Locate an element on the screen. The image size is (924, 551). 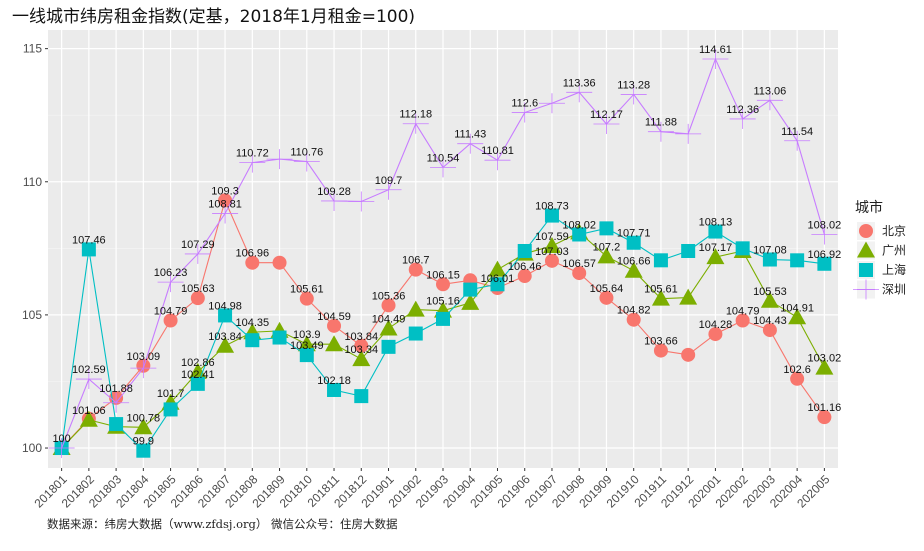
data-label: 104.35 is located at coordinates (252, 323).